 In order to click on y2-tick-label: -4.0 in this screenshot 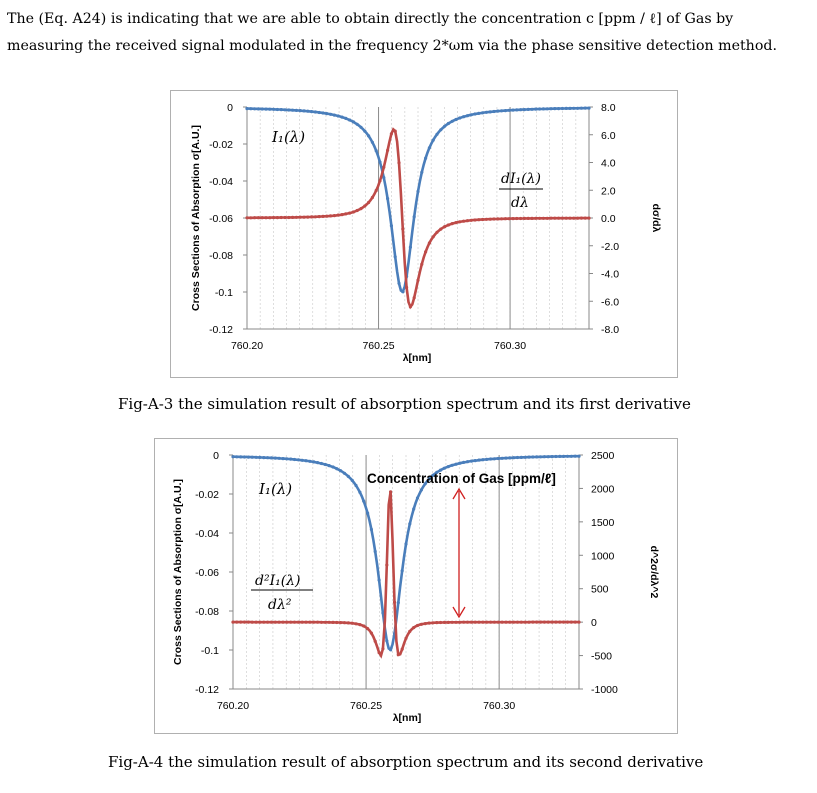, I will do `click(610, 275)`.